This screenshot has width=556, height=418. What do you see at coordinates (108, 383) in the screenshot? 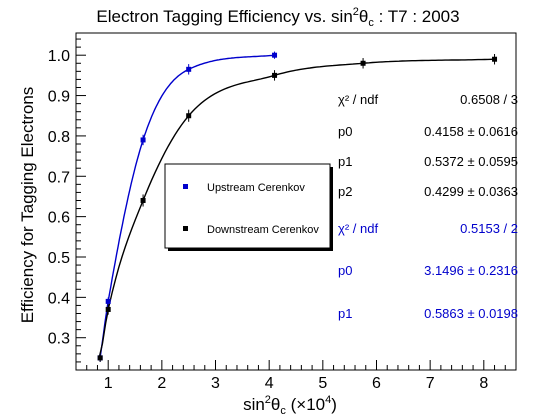
I see `x-tick-label: 1` at bounding box center [108, 383].